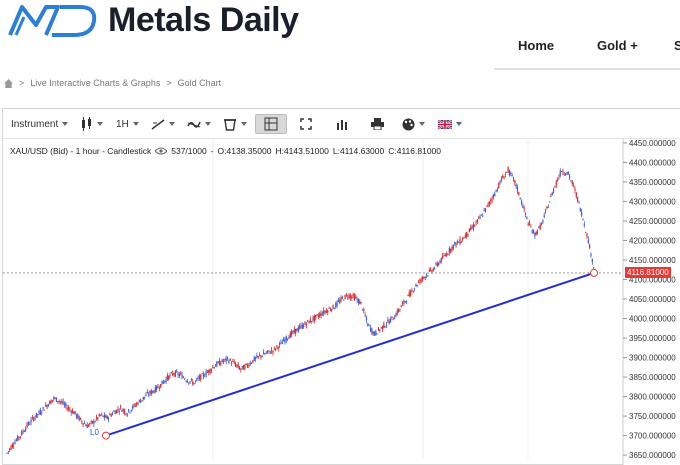 The image size is (680, 465). I want to click on theme-dropdown, so click(413, 124).